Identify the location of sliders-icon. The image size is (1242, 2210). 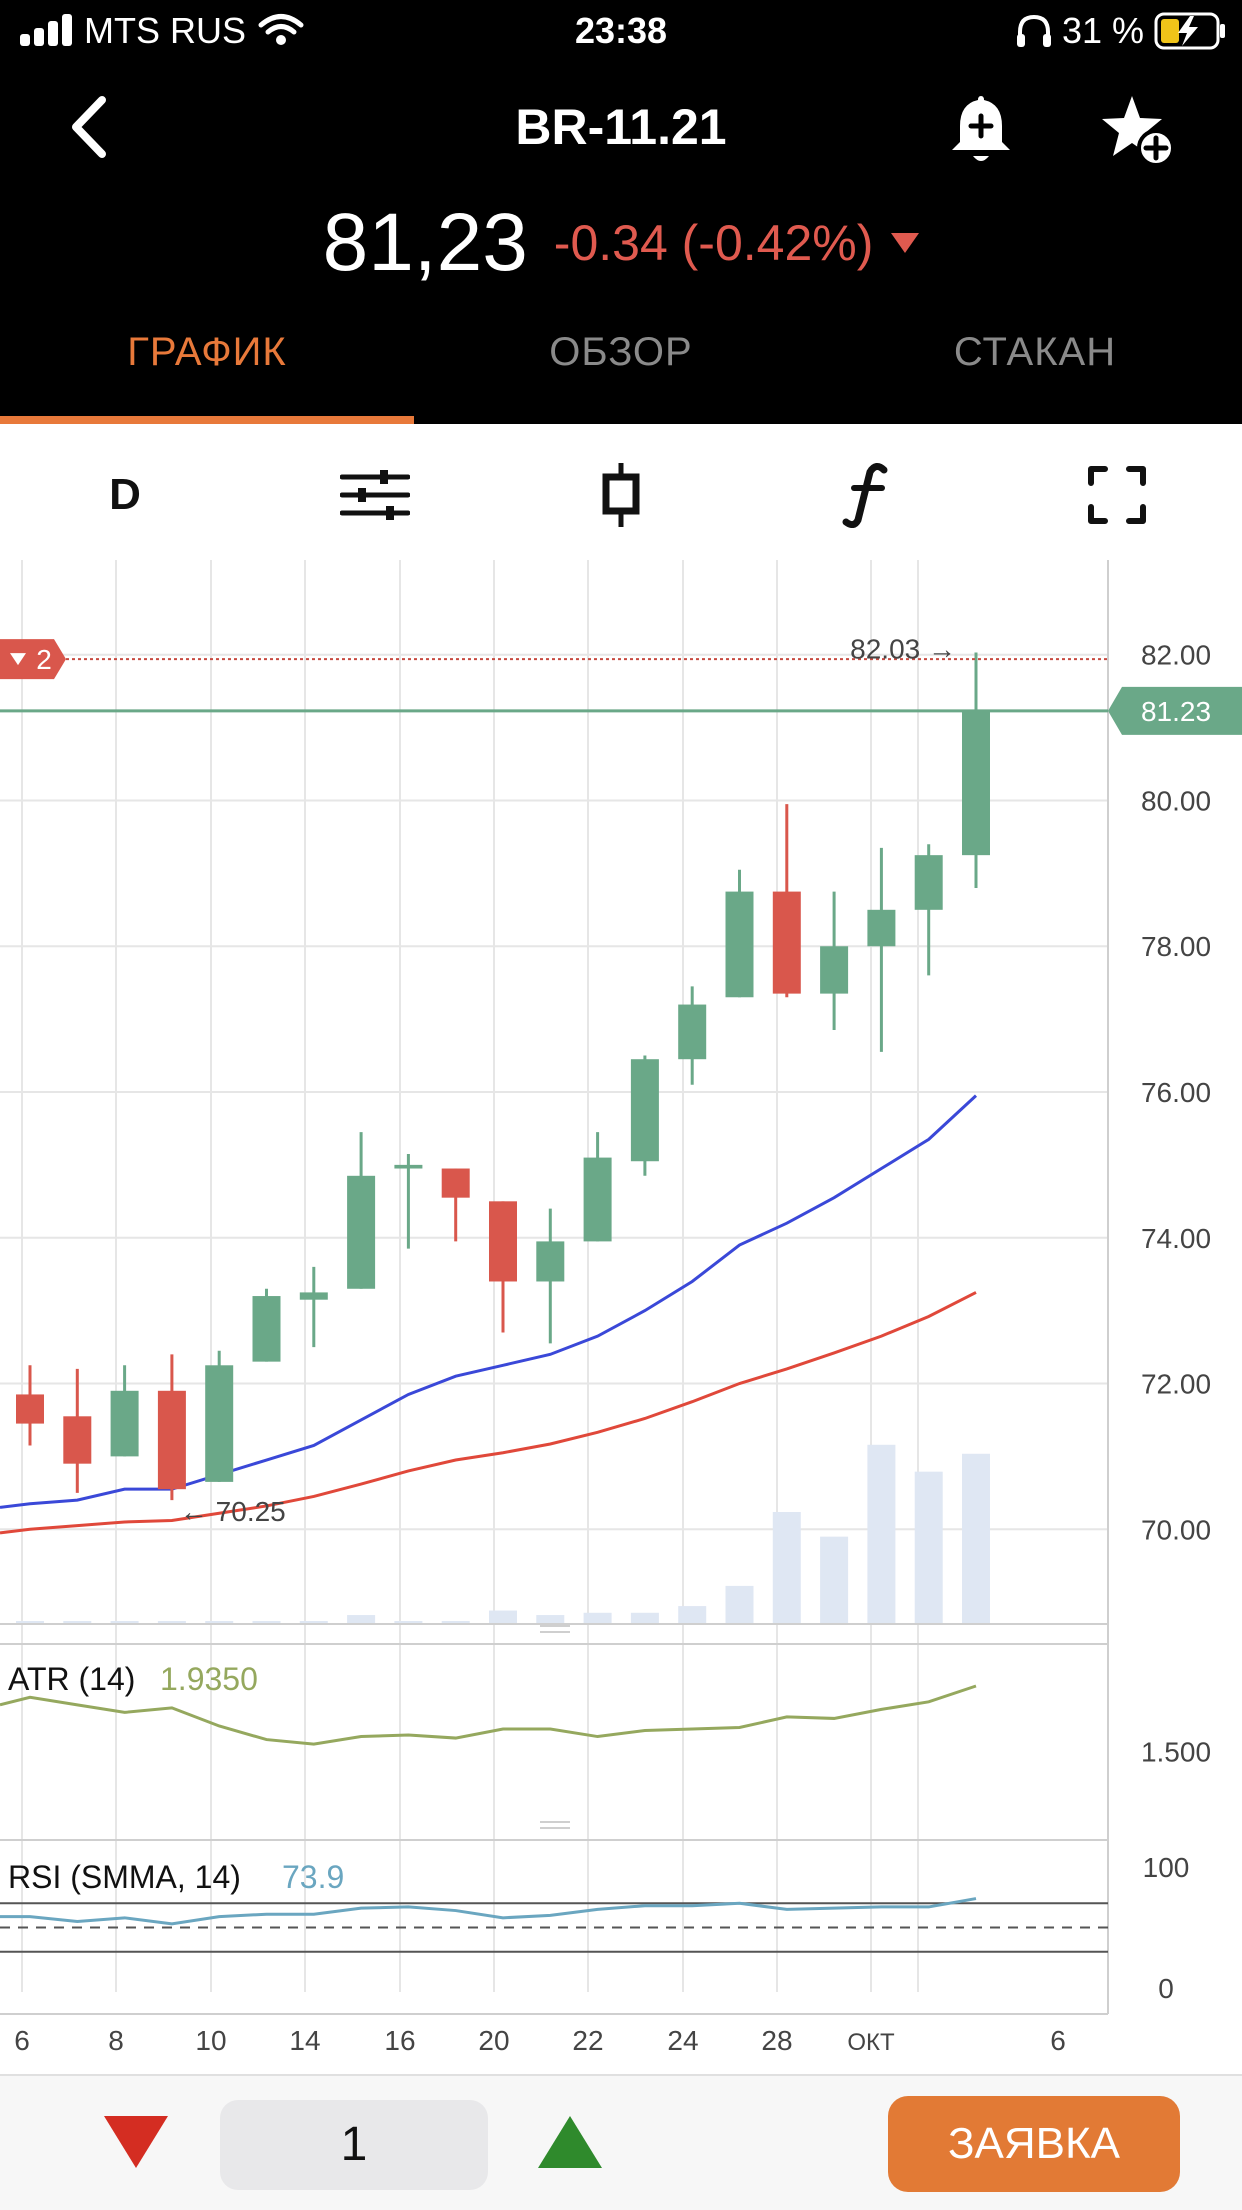
(375, 495).